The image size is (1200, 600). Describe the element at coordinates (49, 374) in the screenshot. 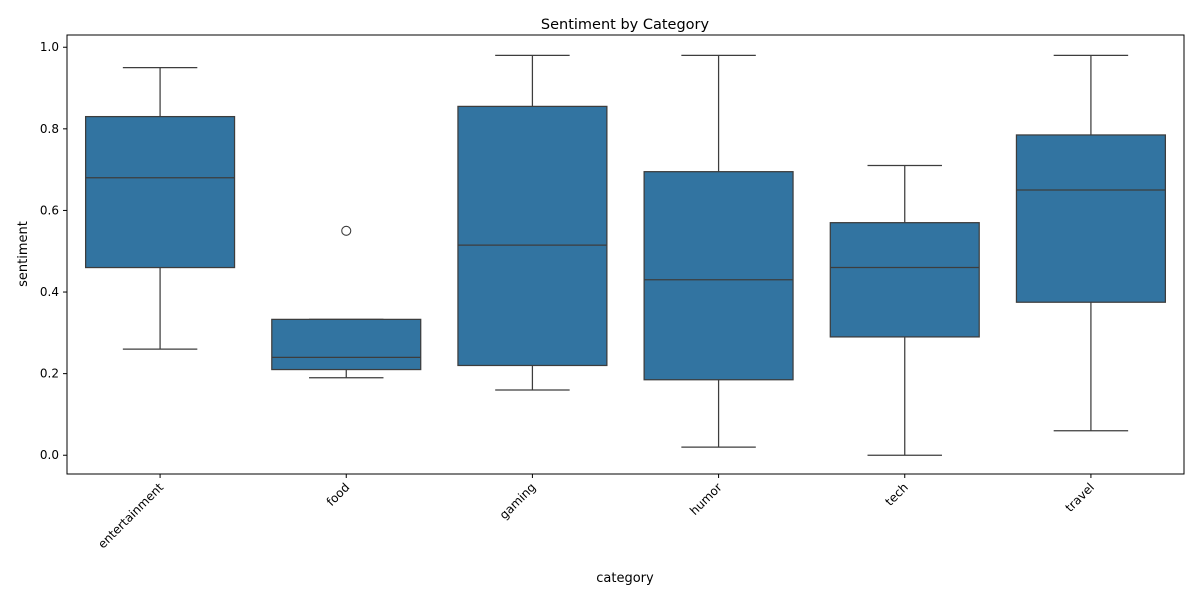

I see `y-tick-label: 0.2` at that location.